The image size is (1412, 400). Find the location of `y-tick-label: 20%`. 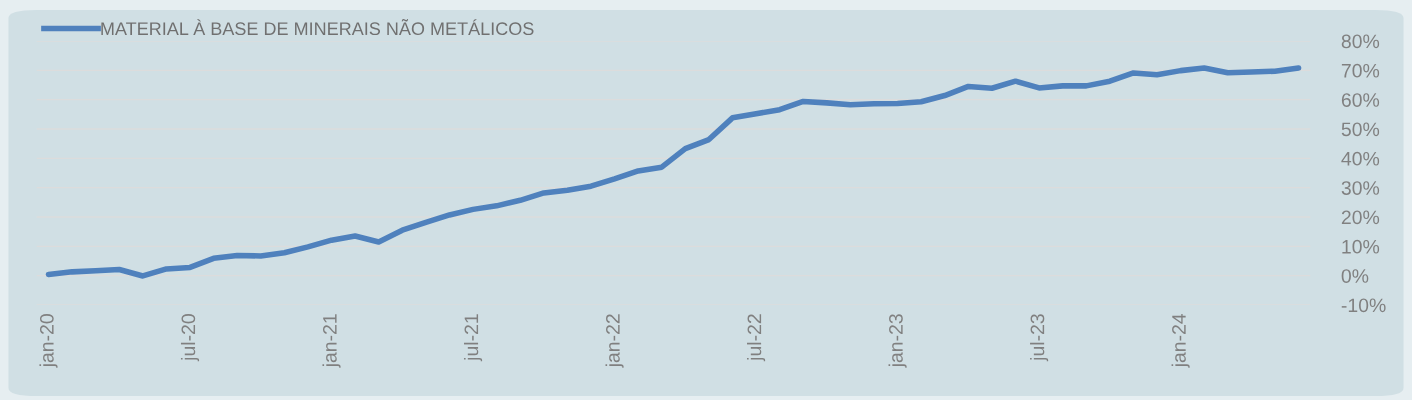

y-tick-label: 20% is located at coordinates (1360, 217).